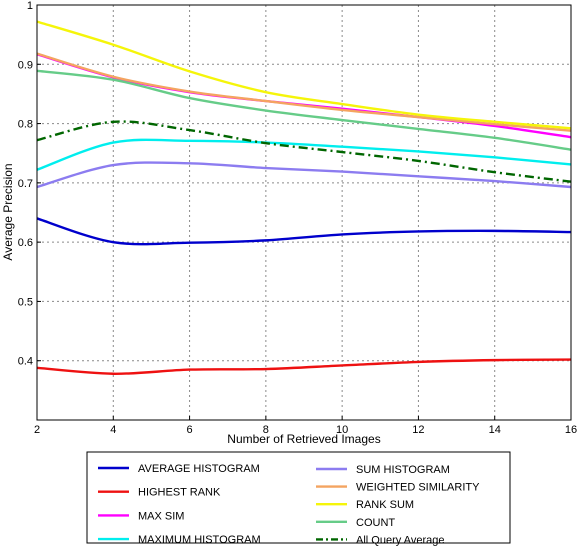 This screenshot has height=550, width=582. What do you see at coordinates (199, 540) in the screenshot?
I see `legend-label-maximum-histogram: MAXIMUM HISTOGRAM` at bounding box center [199, 540].